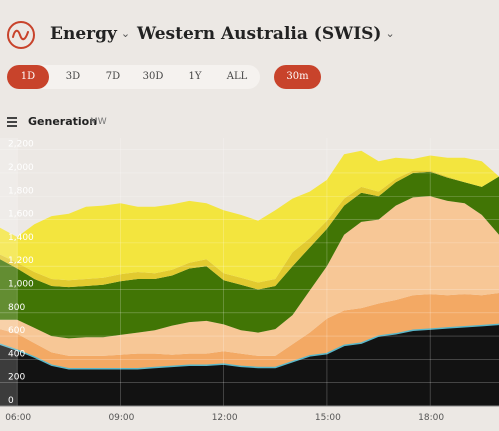  Describe the element at coordinates (28, 77) in the screenshot. I see `range-1d-button: 1D` at that location.